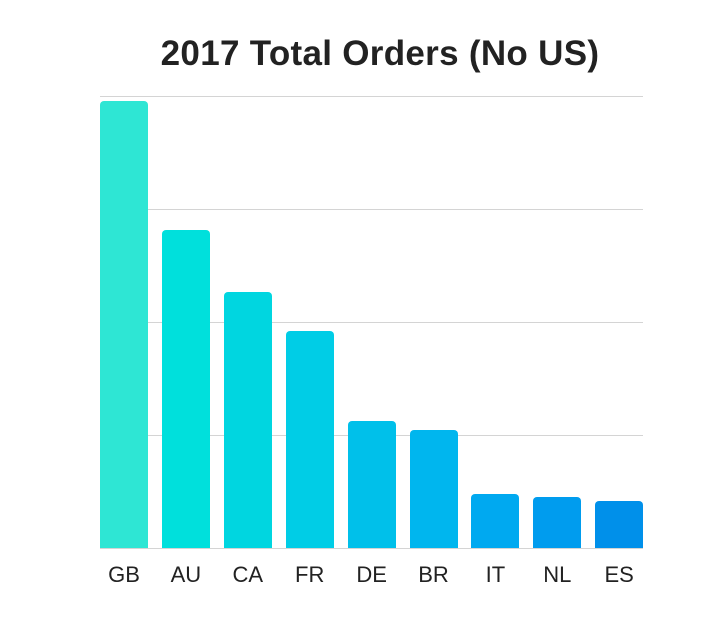 The width and height of the screenshot is (709, 640). Describe the element at coordinates (433, 489) in the screenshot. I see `bar-br` at that location.